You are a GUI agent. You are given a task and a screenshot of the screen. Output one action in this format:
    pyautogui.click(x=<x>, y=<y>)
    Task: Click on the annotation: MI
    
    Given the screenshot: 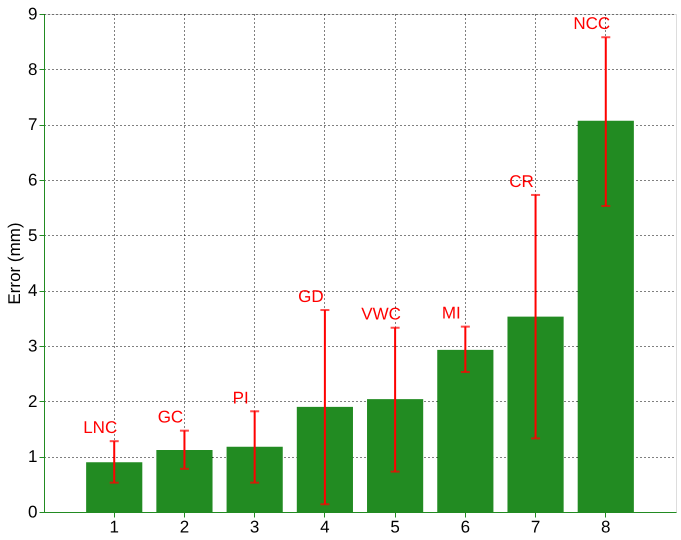 What is the action you would take?
    pyautogui.click(x=451, y=313)
    